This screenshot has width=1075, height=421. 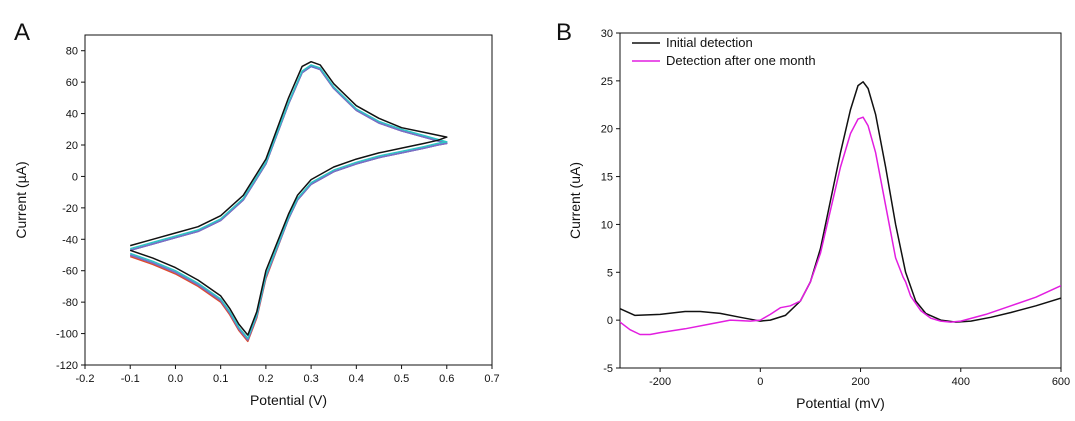 What do you see at coordinates (130, 379) in the screenshot?
I see `x-tick-label: -0.1` at bounding box center [130, 379].